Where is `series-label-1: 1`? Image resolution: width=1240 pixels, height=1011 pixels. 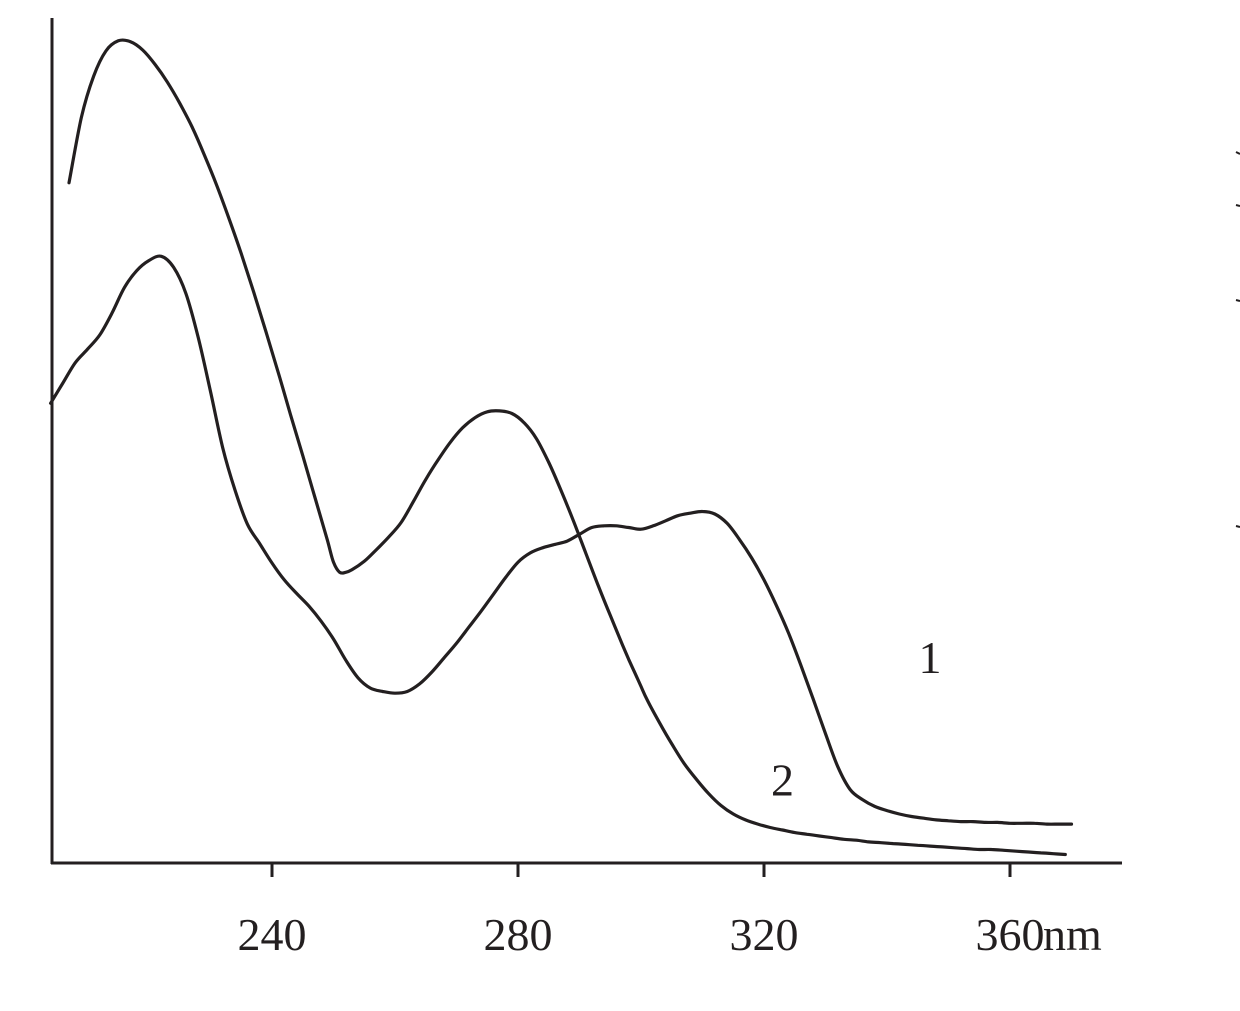
series-label-1: 1 is located at coordinates (930, 657).